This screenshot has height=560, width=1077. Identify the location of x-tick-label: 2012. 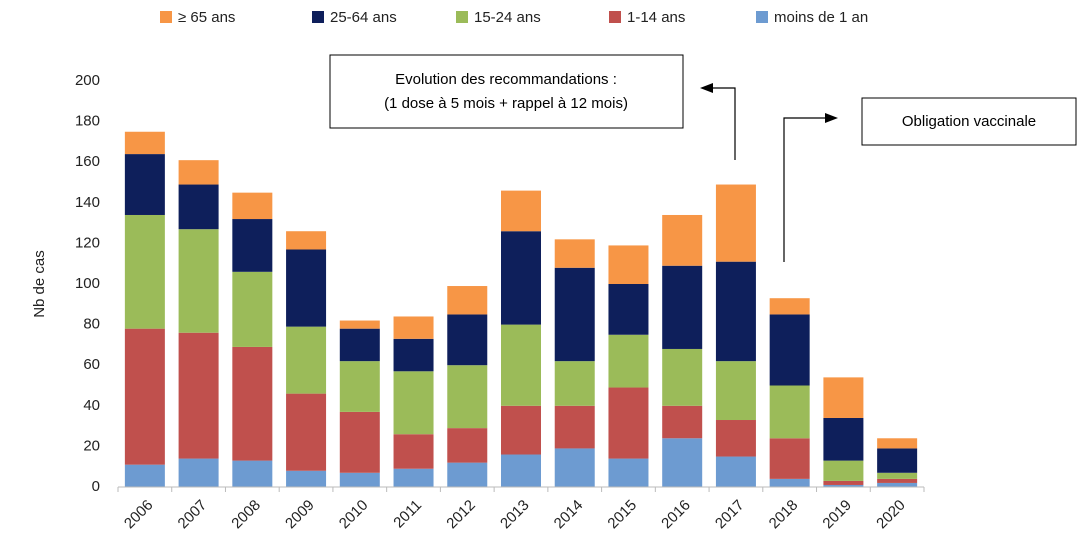
(461, 515).